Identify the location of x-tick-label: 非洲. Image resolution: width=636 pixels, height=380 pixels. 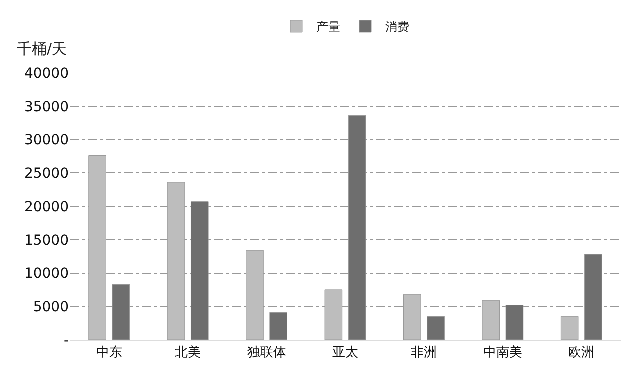
(424, 353).